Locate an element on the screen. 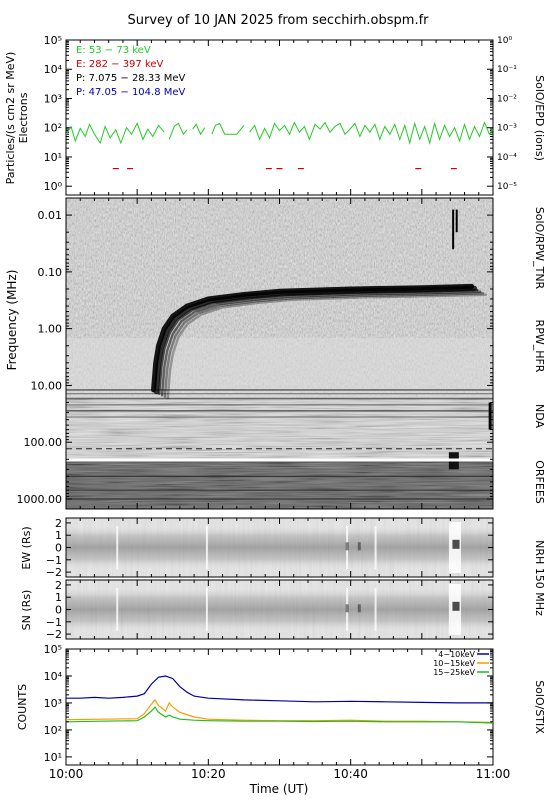 This screenshot has height=800, width=550. stix-tick-label: 10² is located at coordinates (53, 730).